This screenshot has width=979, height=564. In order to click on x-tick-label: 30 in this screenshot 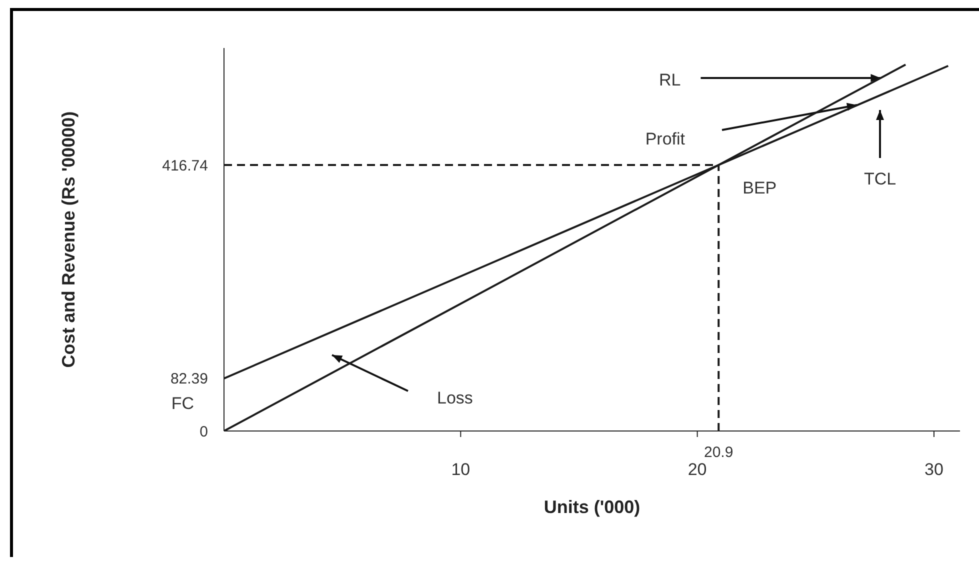, I will do `click(934, 469)`.